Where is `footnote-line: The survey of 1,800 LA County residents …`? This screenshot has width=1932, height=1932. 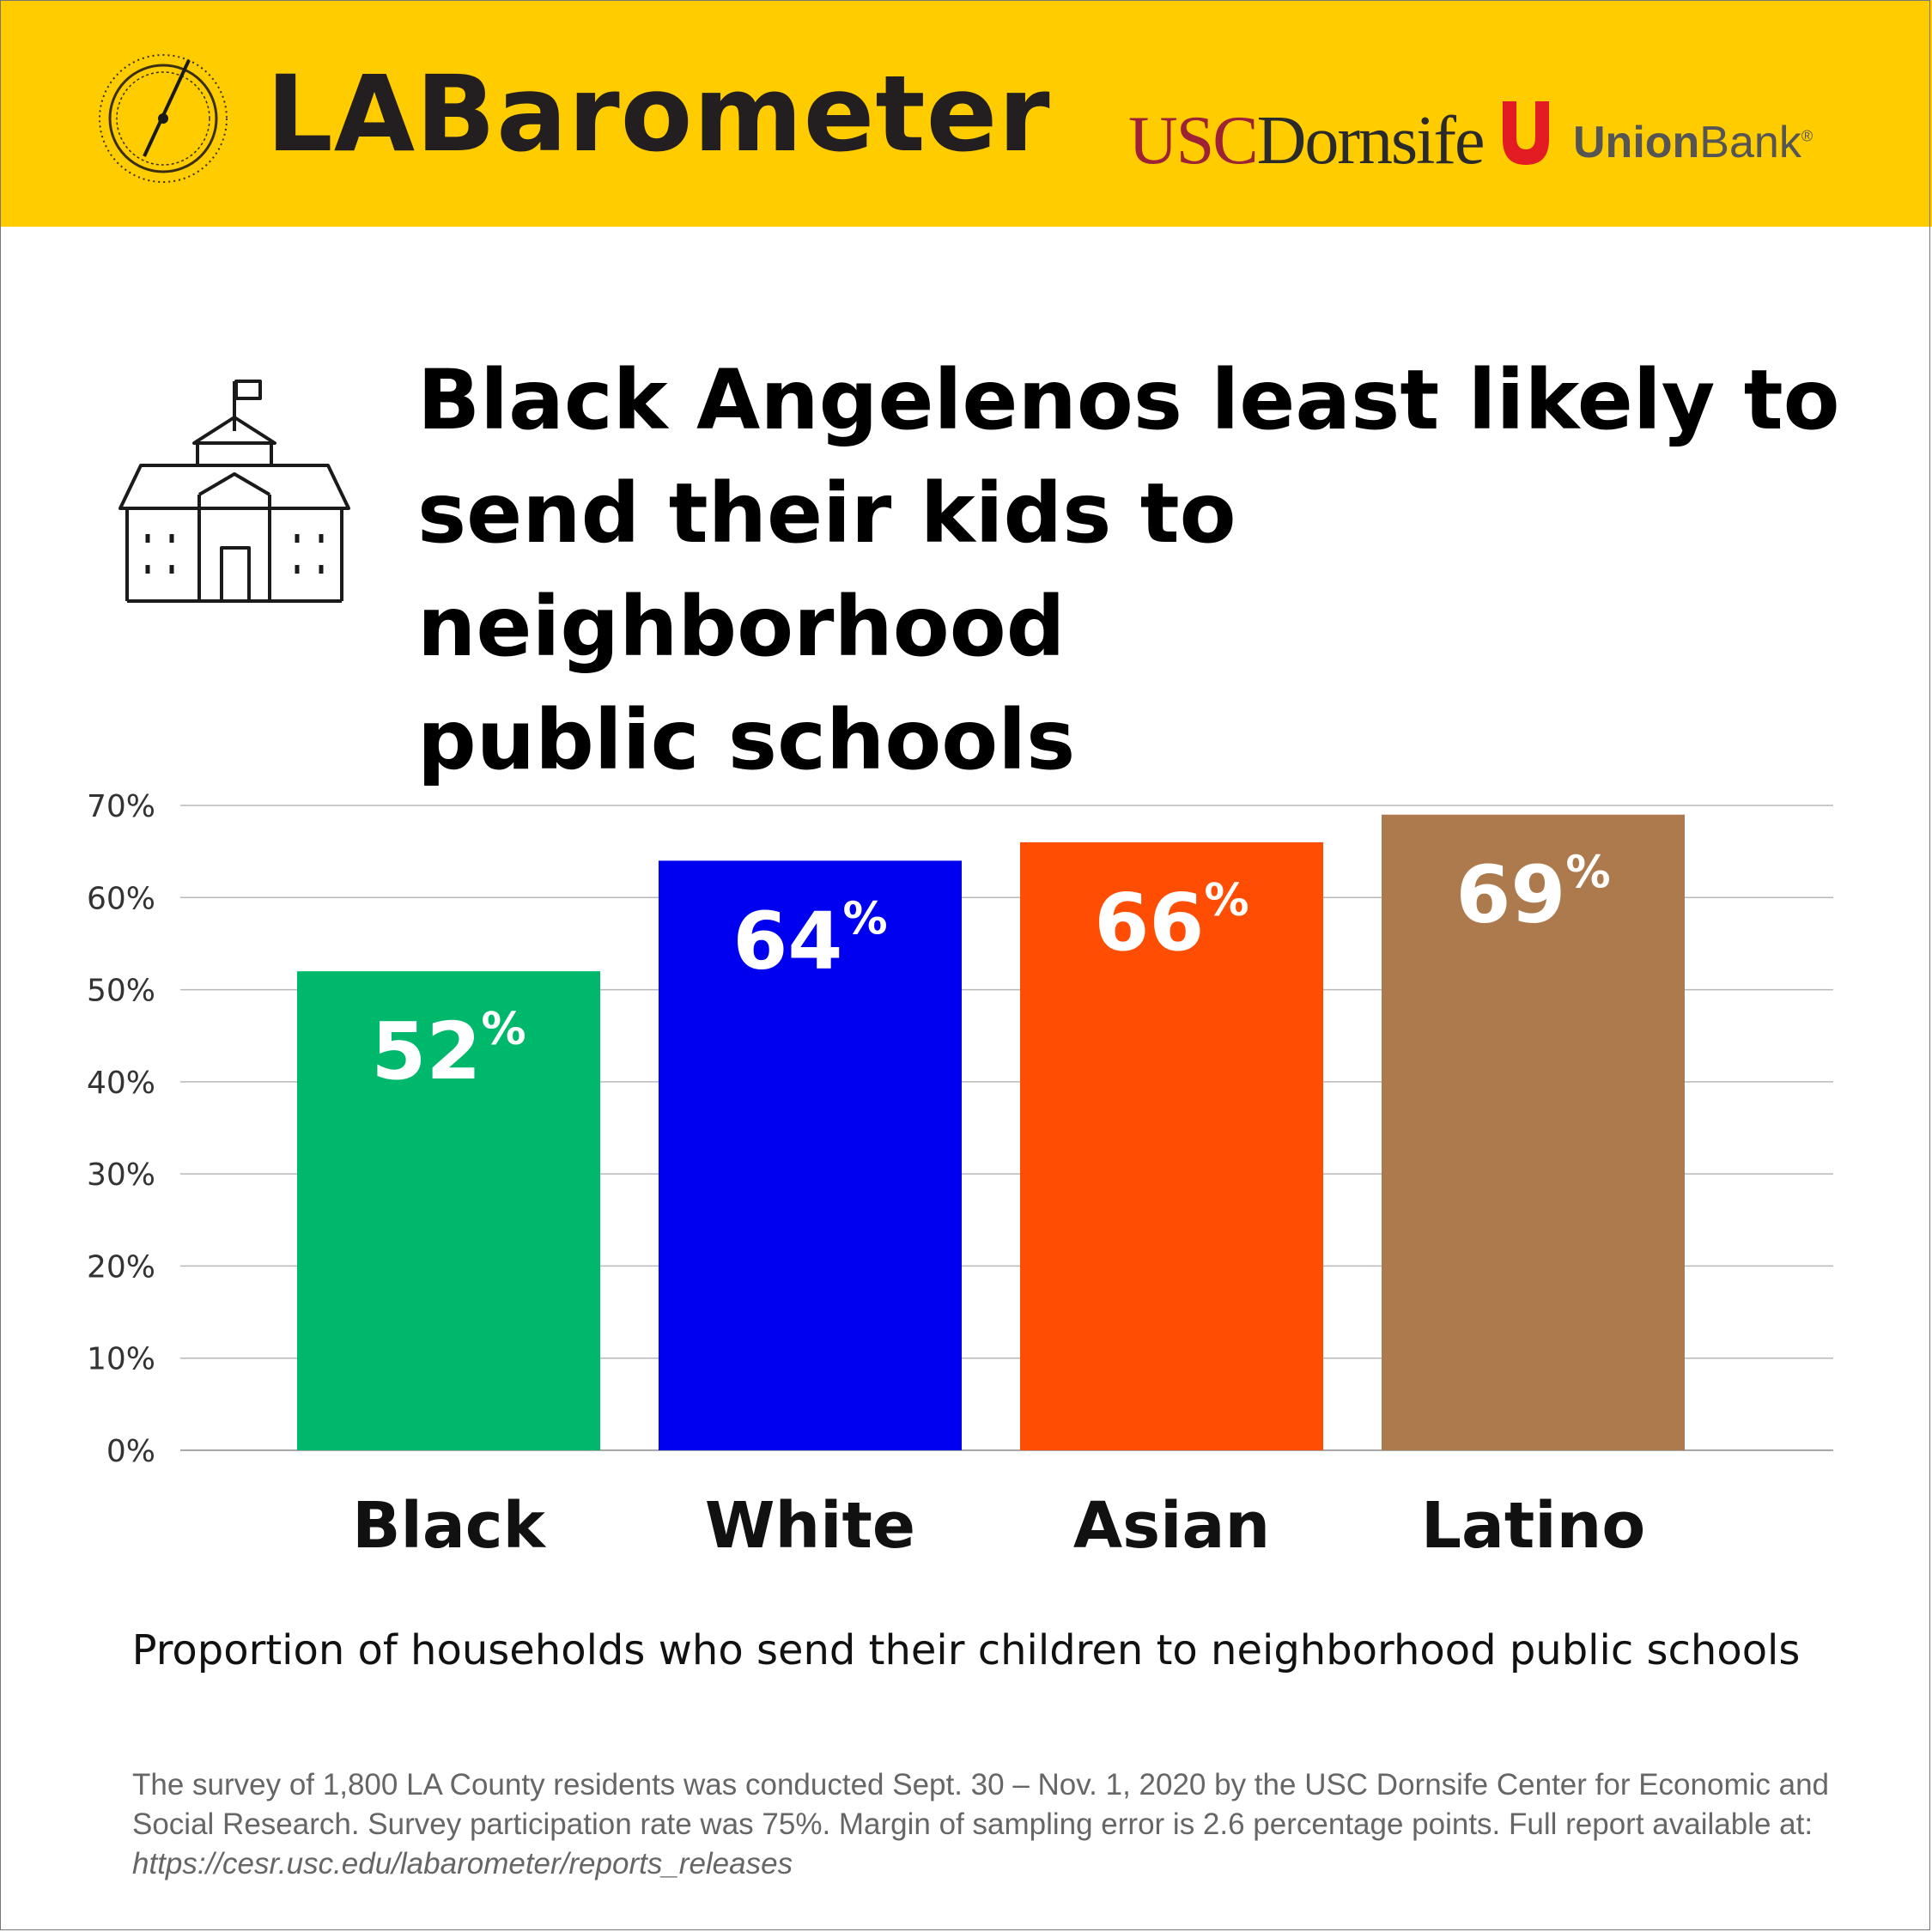
footnote-line: The survey of 1,800 LA County residents … is located at coordinates (980, 1784).